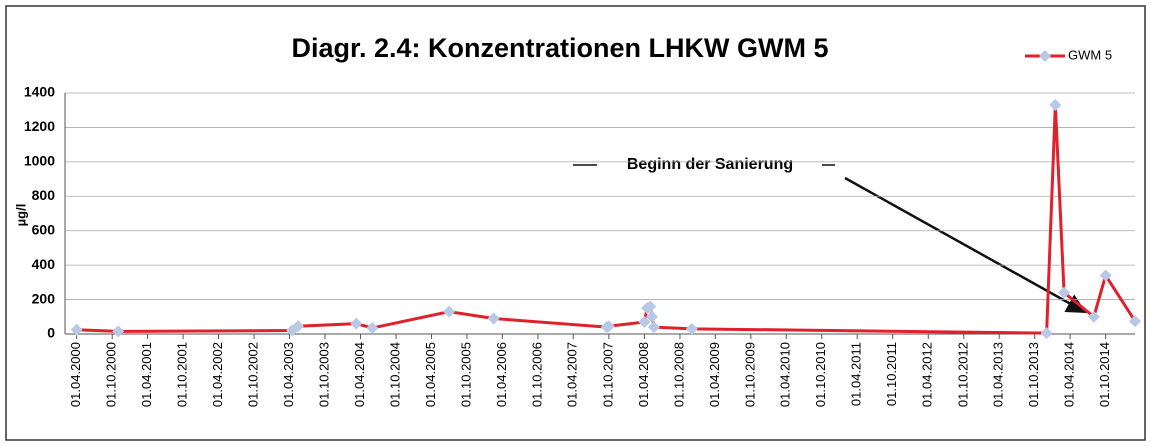 This screenshot has height=446, width=1151. I want to click on x-tick-label: 01.04.2009, so click(714, 374).